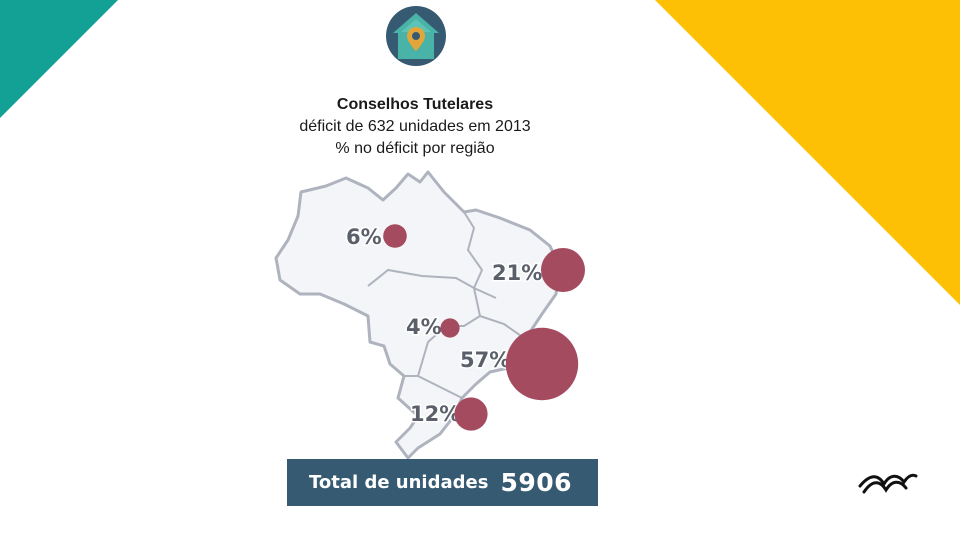 Image resolution: width=960 pixels, height=540 pixels. What do you see at coordinates (542, 364) in the screenshot?
I see `region-bubble-sudeste` at bounding box center [542, 364].